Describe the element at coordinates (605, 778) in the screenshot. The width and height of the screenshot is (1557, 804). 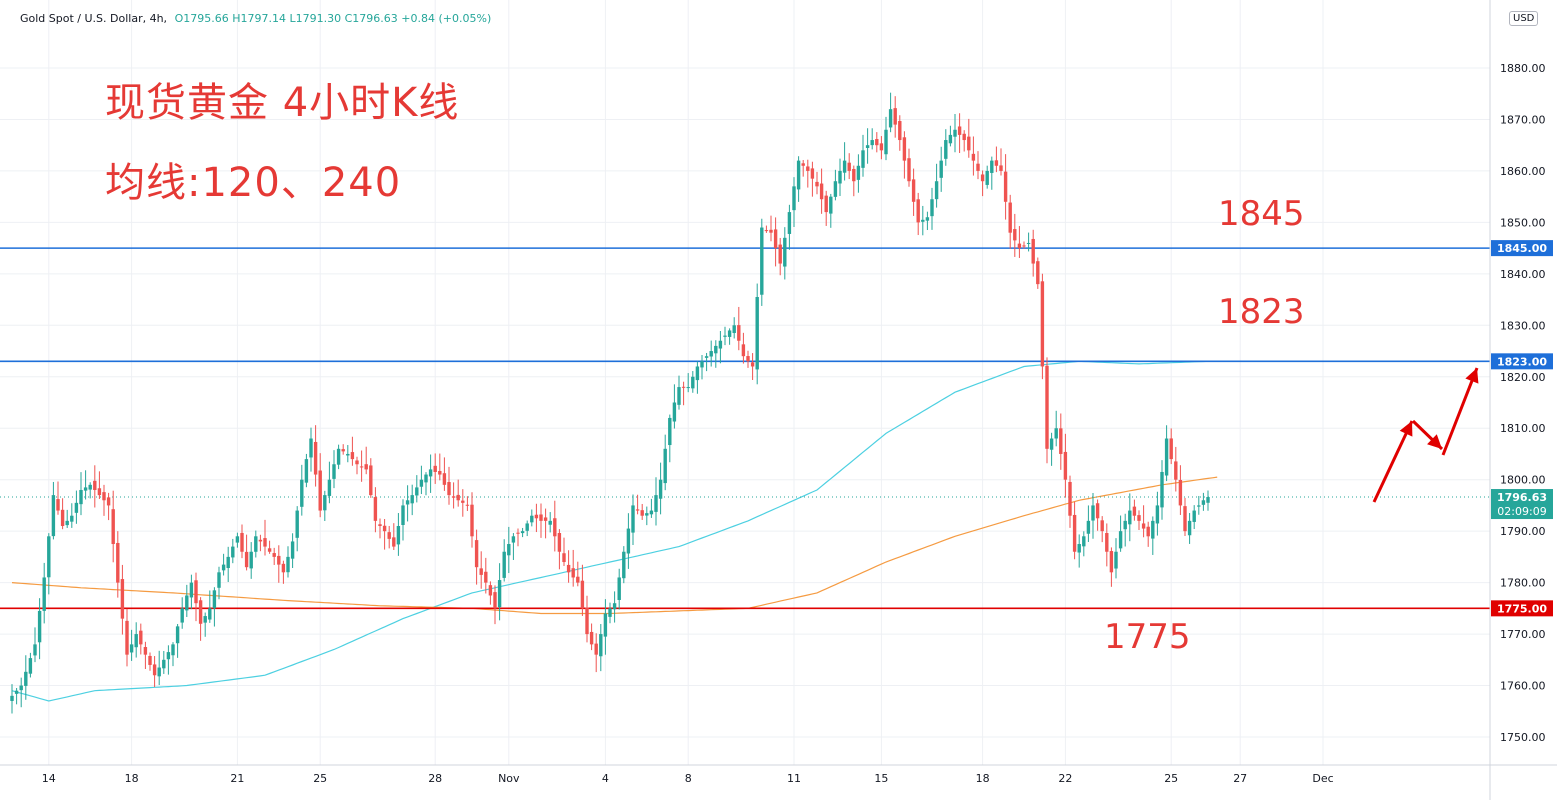
I see `time-tick-label: 4` at that location.